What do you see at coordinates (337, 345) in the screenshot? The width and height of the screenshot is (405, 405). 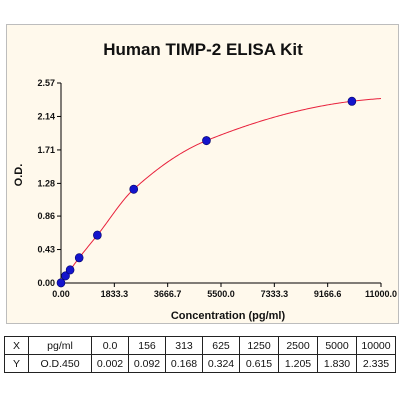 I see `table-cell: 5000` at bounding box center [337, 345].